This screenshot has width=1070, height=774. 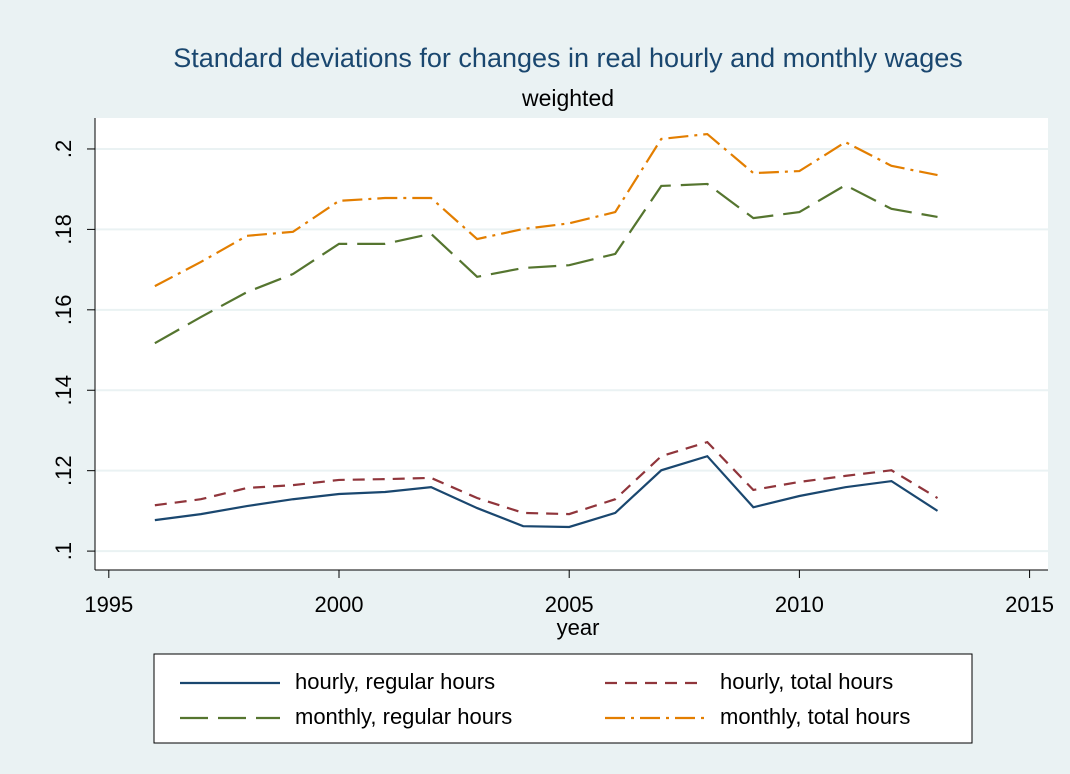 I want to click on y-tick-label: .2, so click(x=63, y=149).